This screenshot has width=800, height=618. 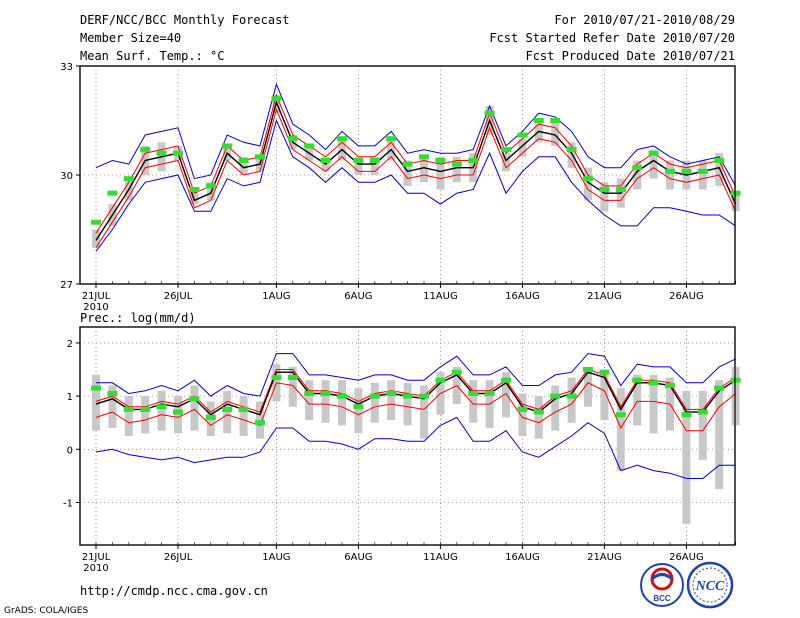 I want to click on prec-x-tick-label: 26AUG, so click(x=686, y=557).